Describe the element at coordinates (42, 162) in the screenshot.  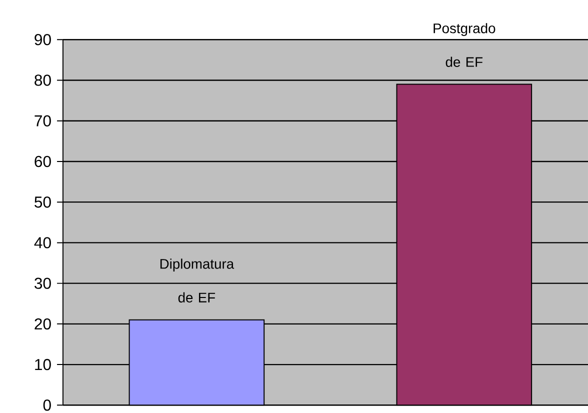
I see `y-tick-label: 60` at that location.